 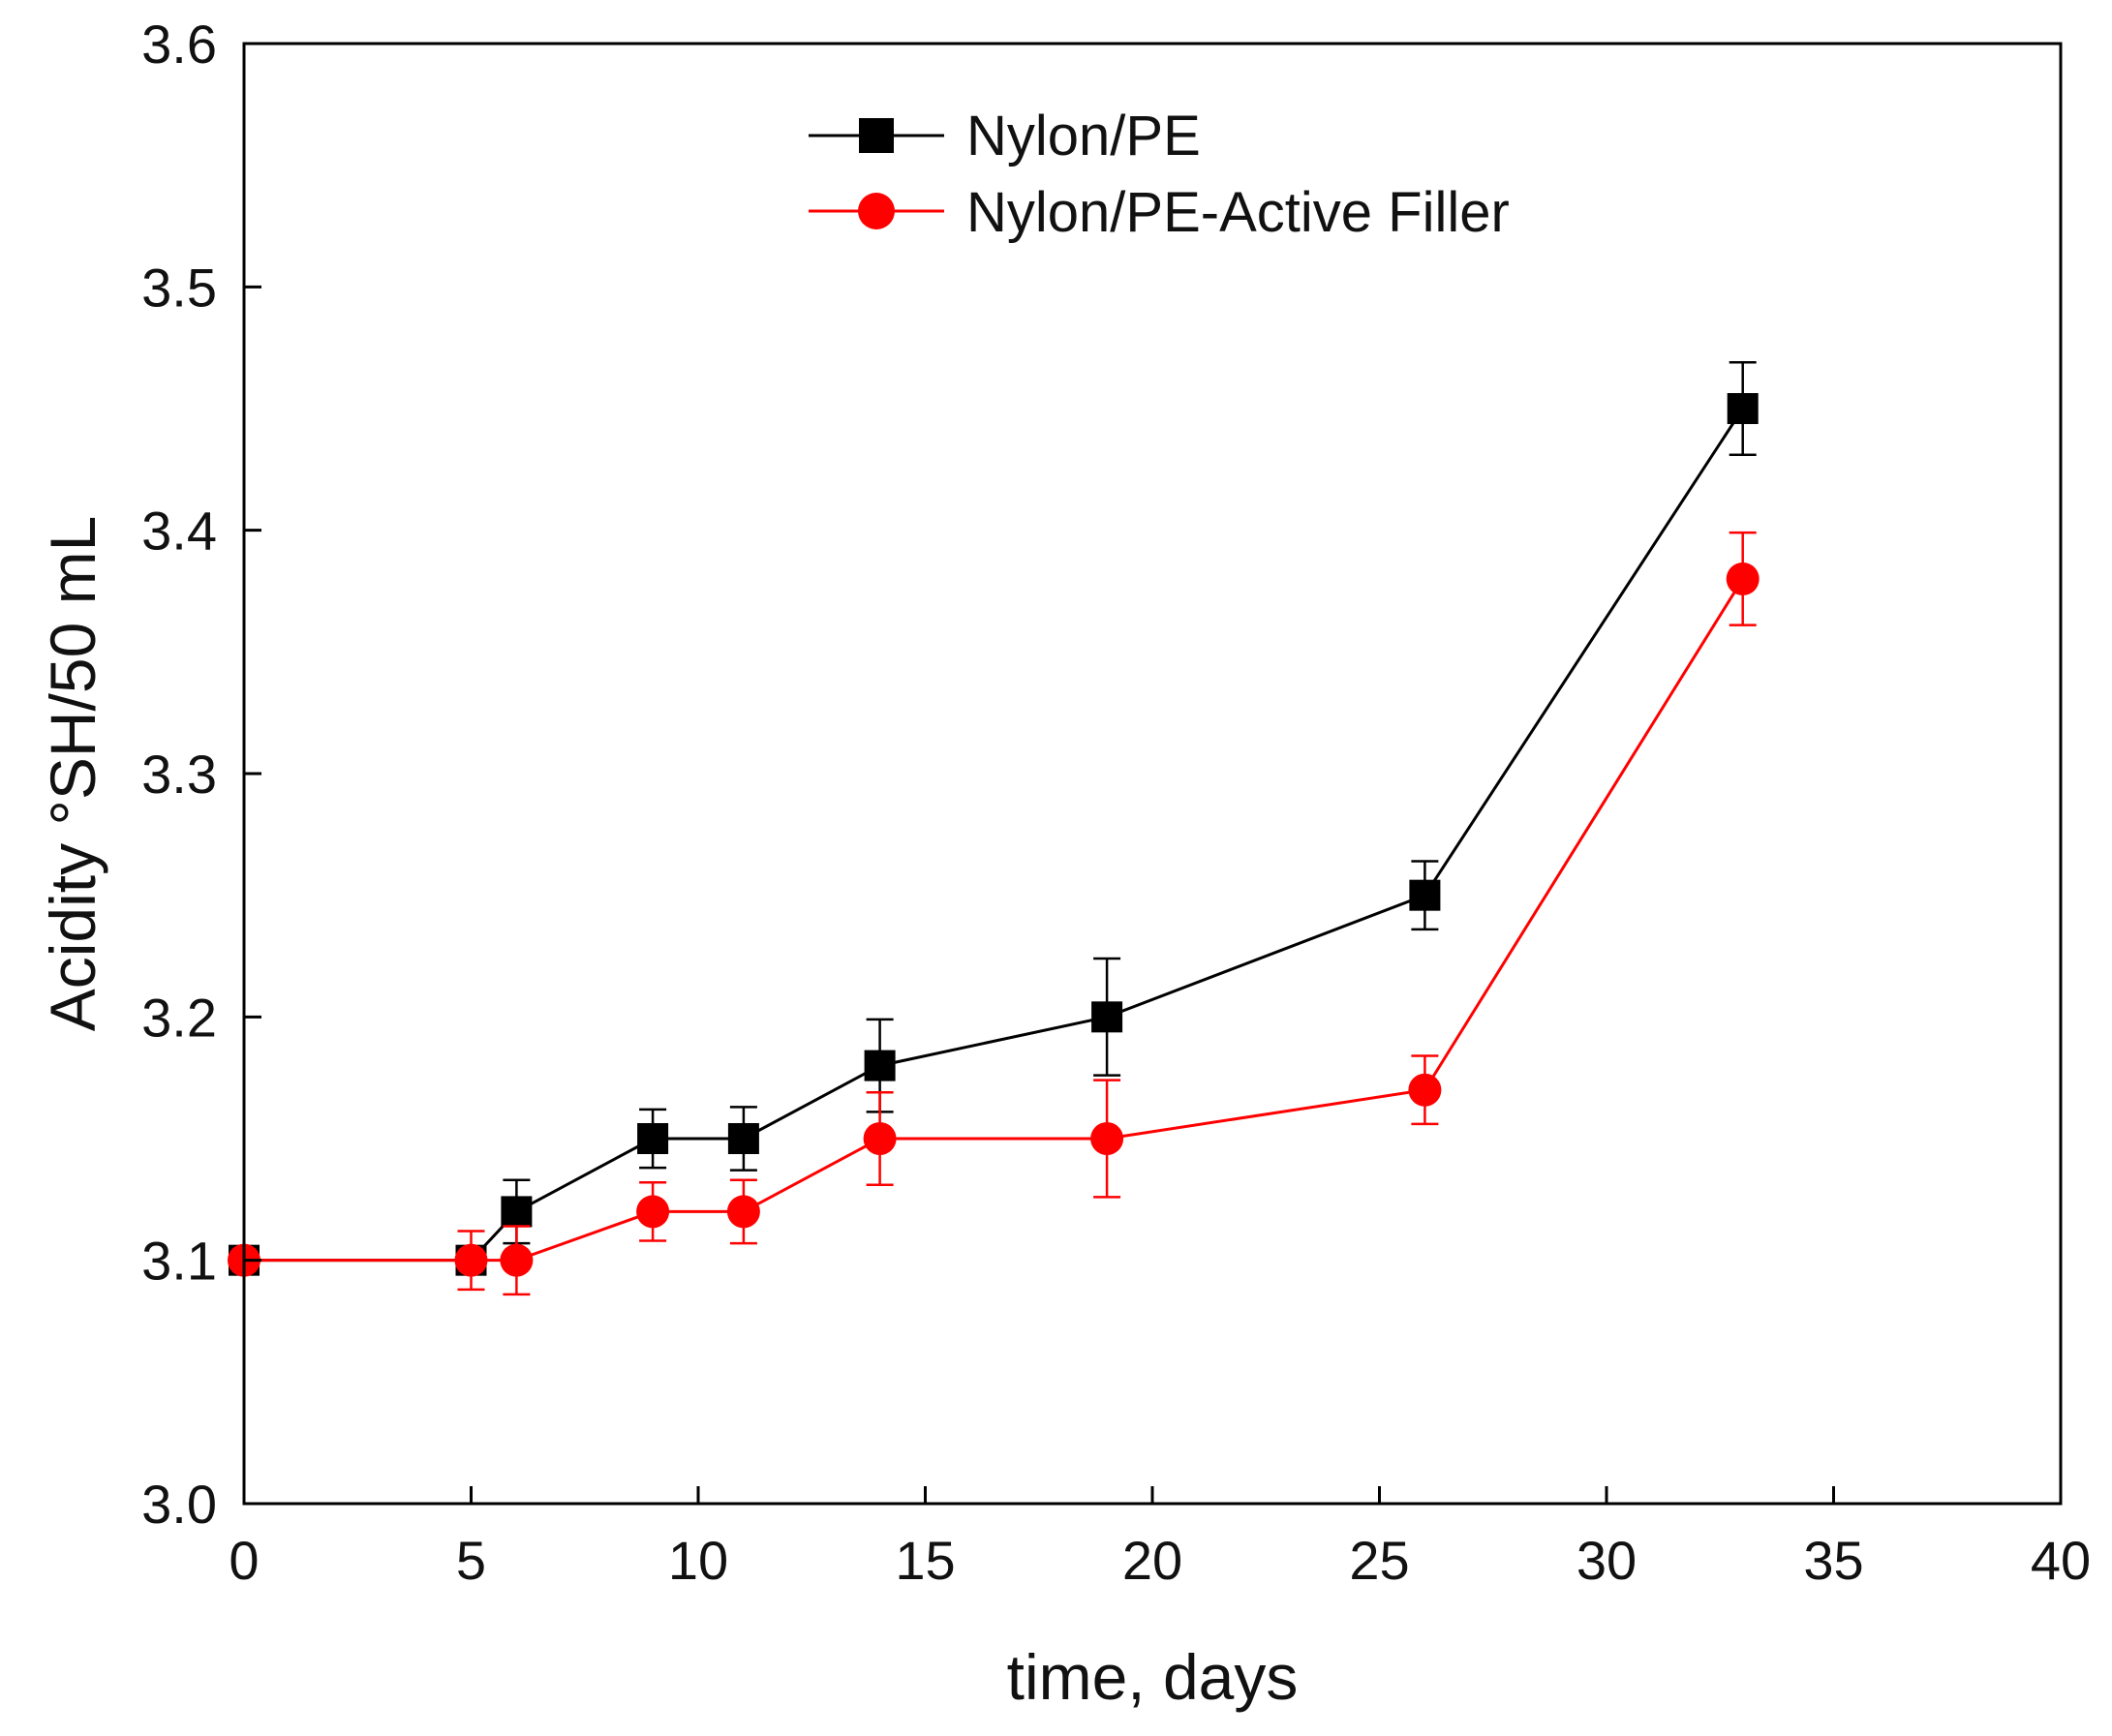 I want to click on x-axis-title: time, days, so click(x=1153, y=1677).